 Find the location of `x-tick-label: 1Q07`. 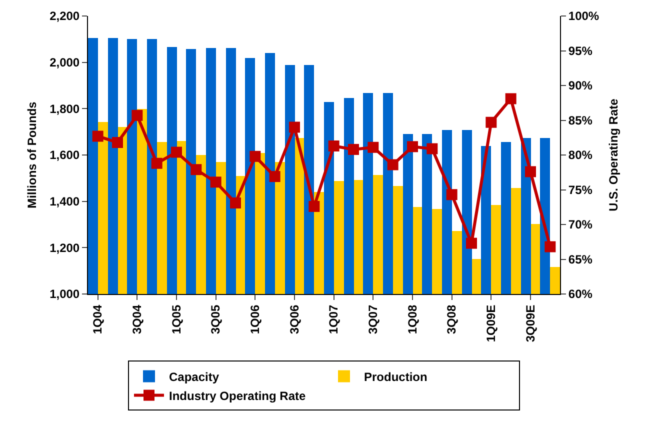

x-tick-label: 1Q07 is located at coordinates (333, 319).